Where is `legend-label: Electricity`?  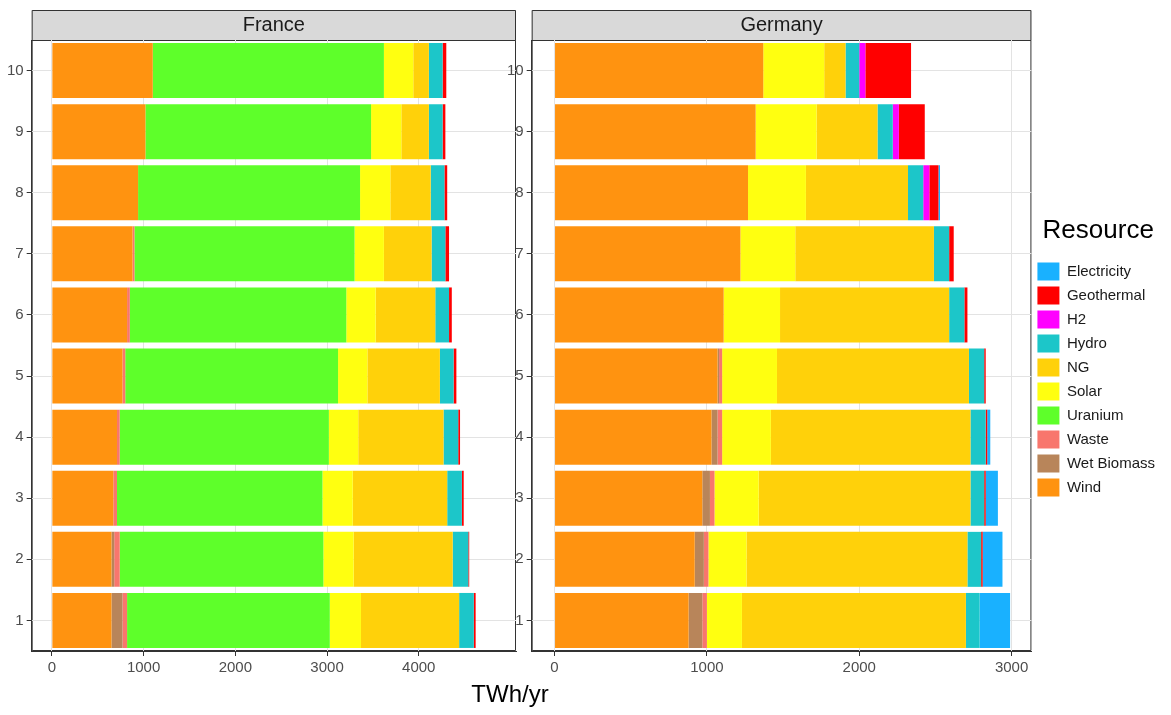
legend-label: Electricity is located at coordinates (1099, 270).